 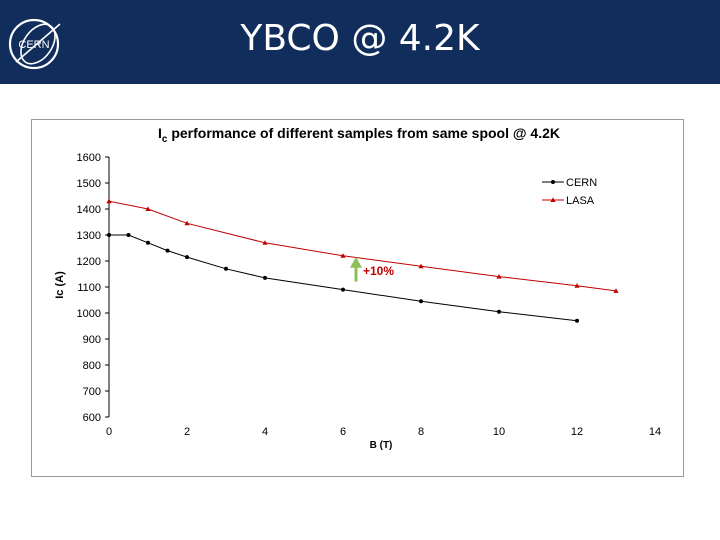 I want to click on x-tick-label: 10, so click(x=499, y=432).